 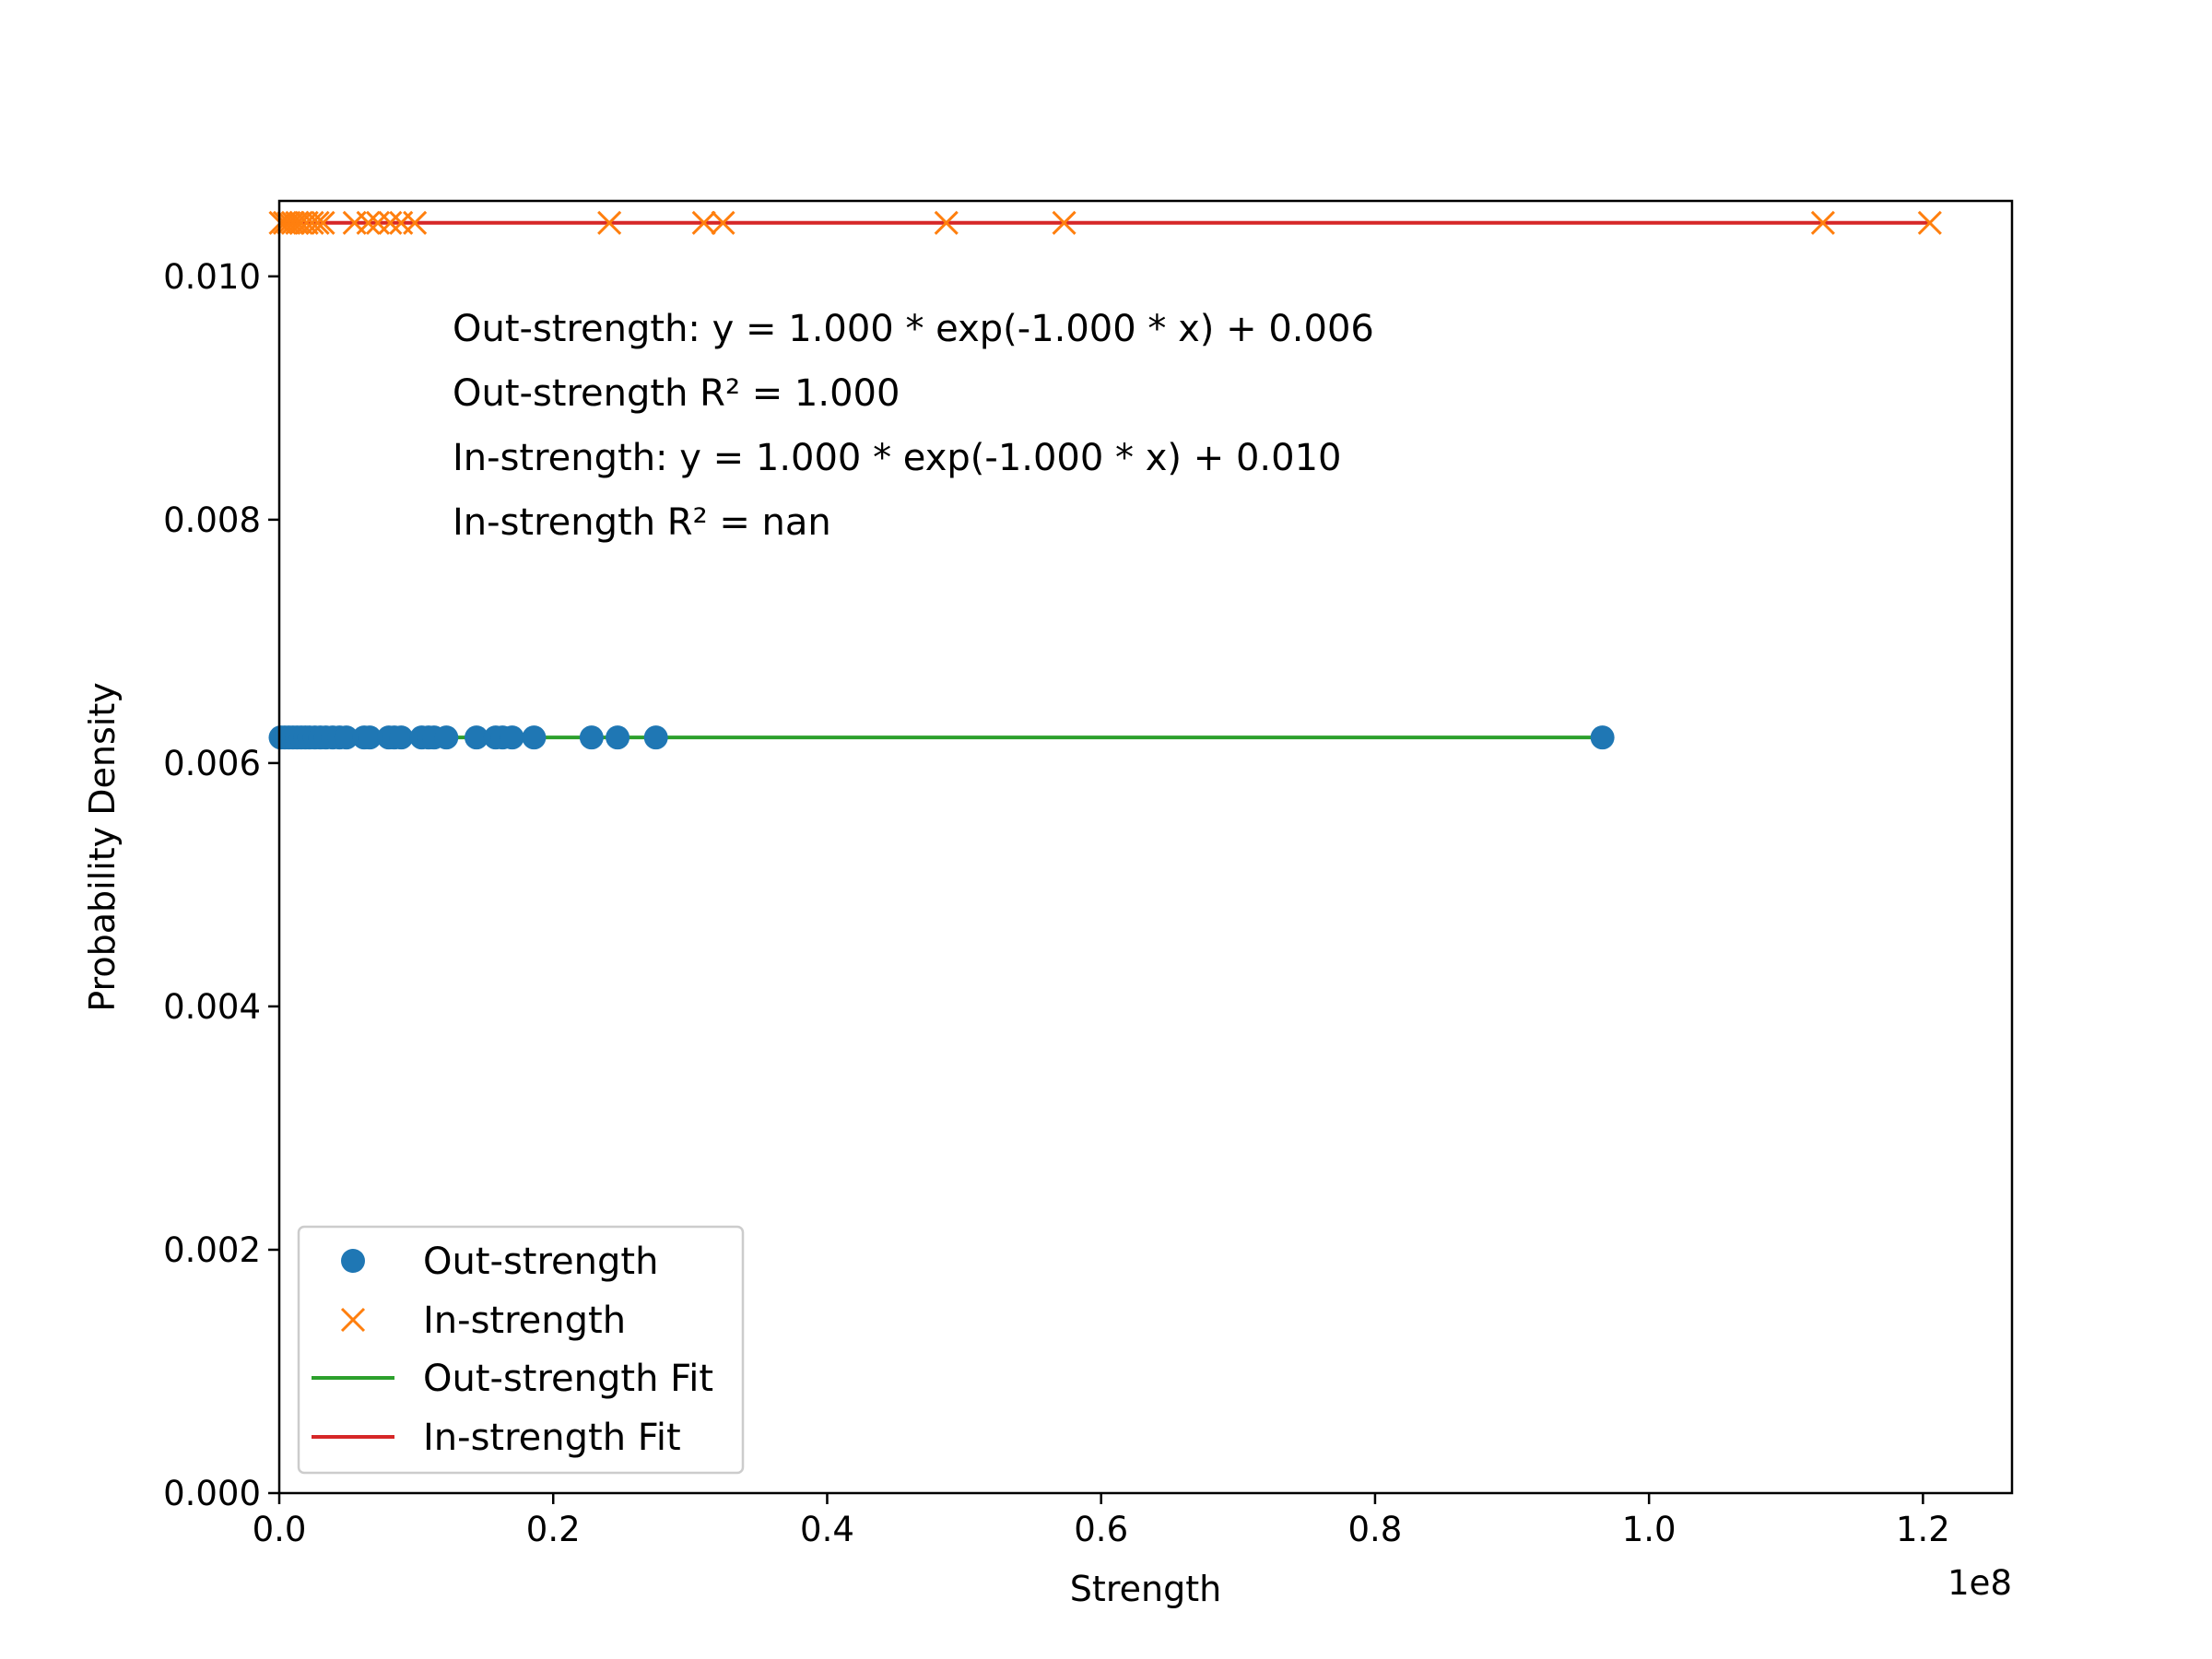 What do you see at coordinates (353, 1261) in the screenshot?
I see `legend-marker-out-strength` at bounding box center [353, 1261].